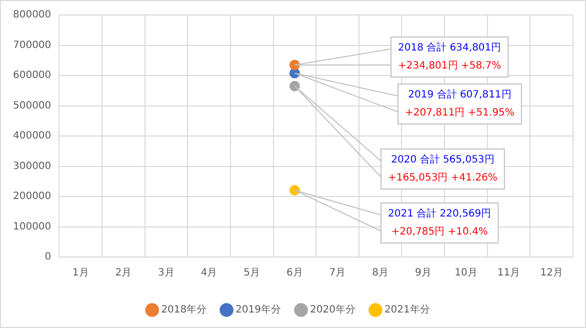 The width and height of the screenshot is (586, 328). Describe the element at coordinates (80, 273) in the screenshot. I see `x-tick-label: 1月` at that location.